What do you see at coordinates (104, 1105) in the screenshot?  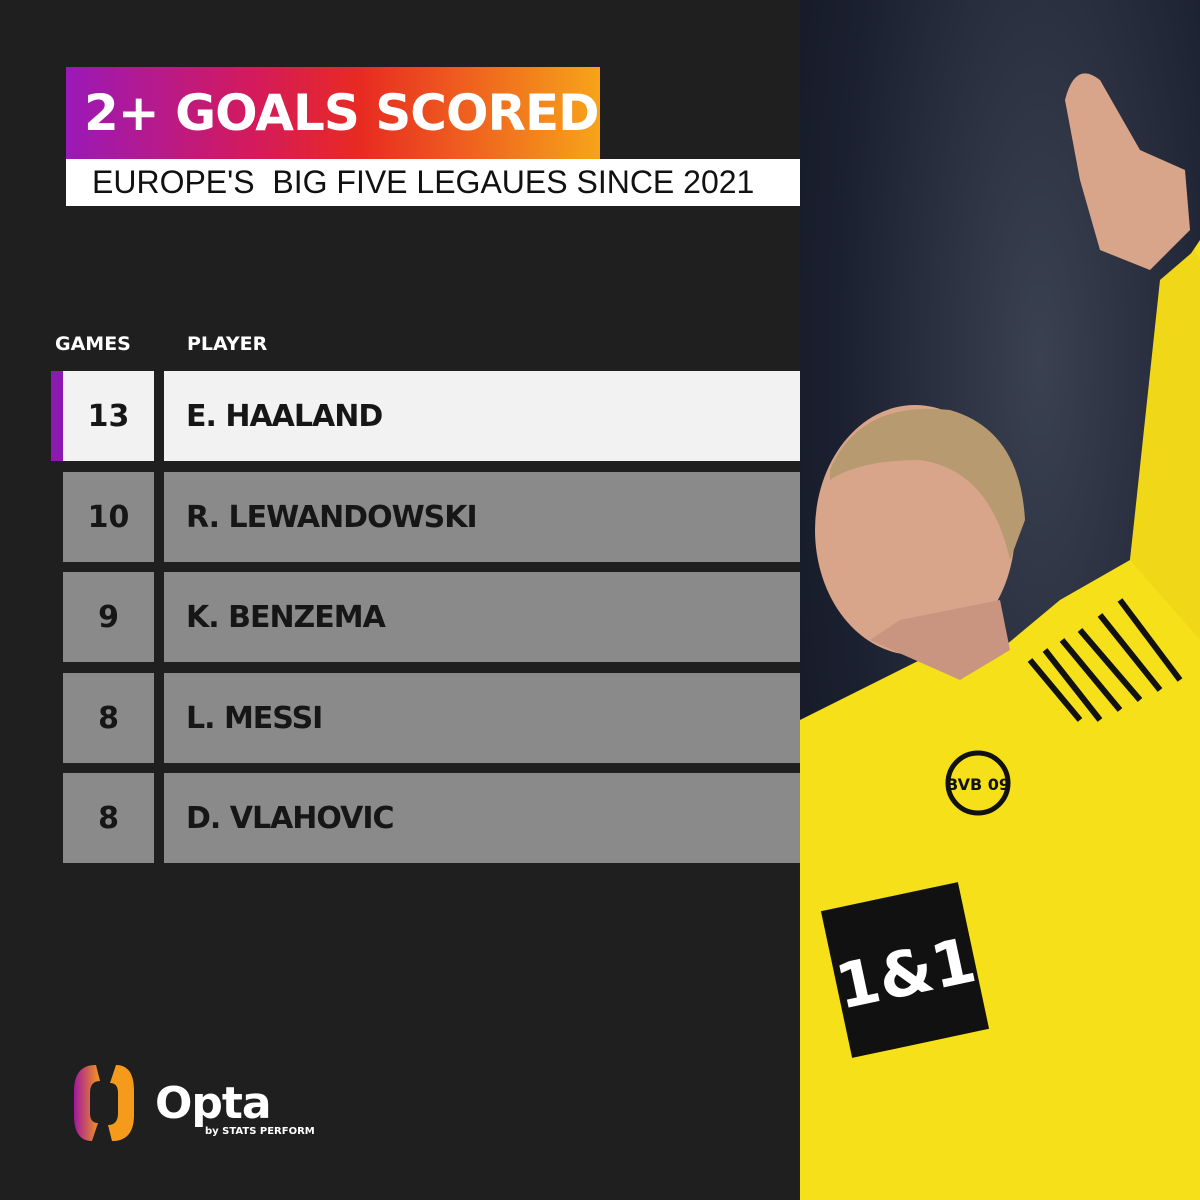 I see `opta-logo-icon` at bounding box center [104, 1105].